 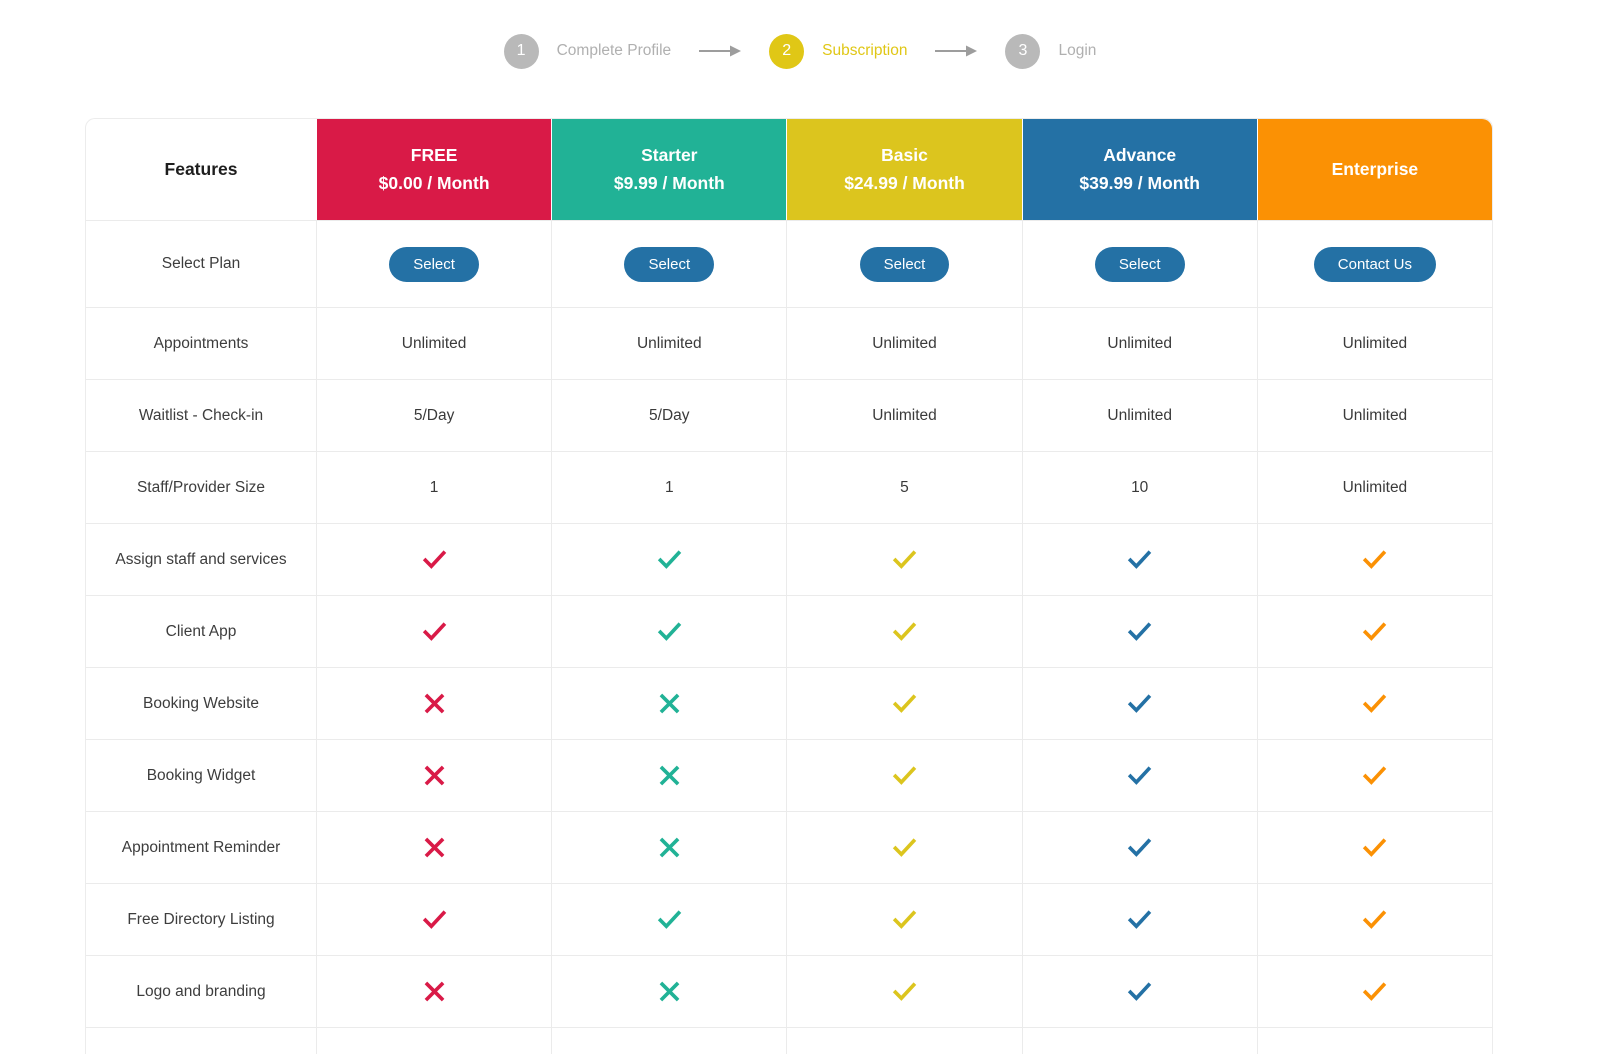 I want to click on stepper-step-subscription: 2 Subscription, so click(x=838, y=51).